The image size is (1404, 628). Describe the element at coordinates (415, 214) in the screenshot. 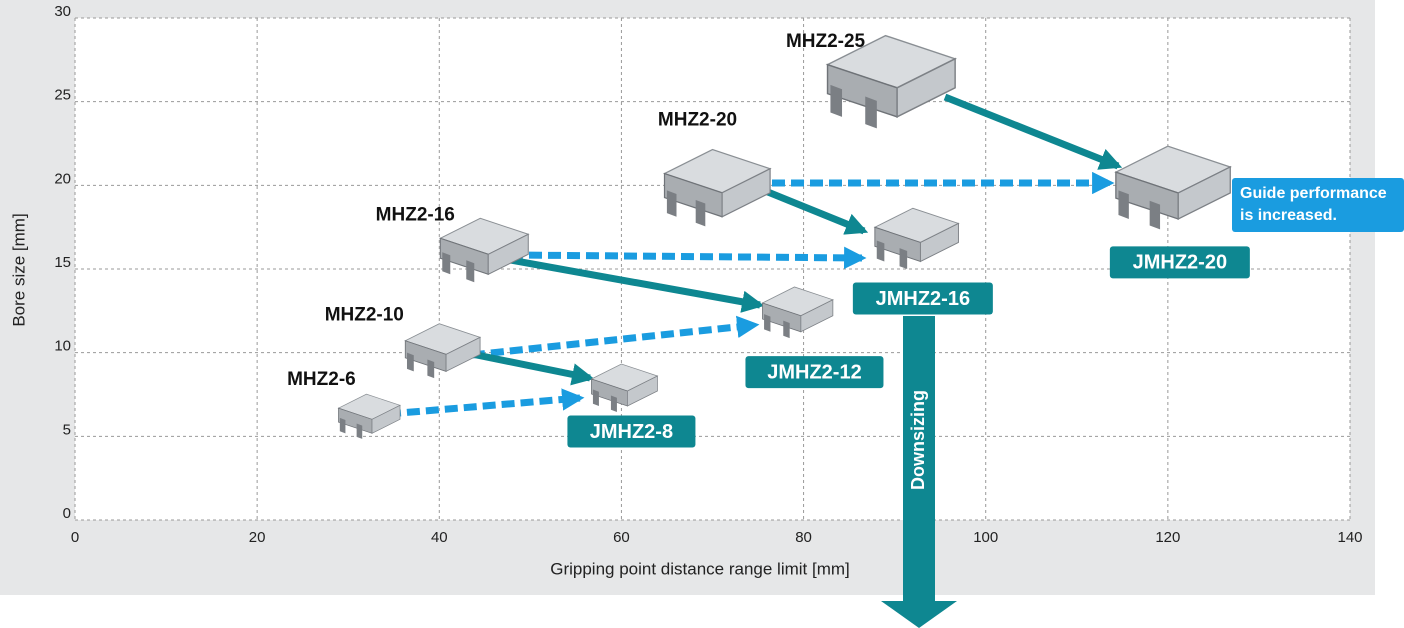

I see `point-label: MHZ2-16` at that location.